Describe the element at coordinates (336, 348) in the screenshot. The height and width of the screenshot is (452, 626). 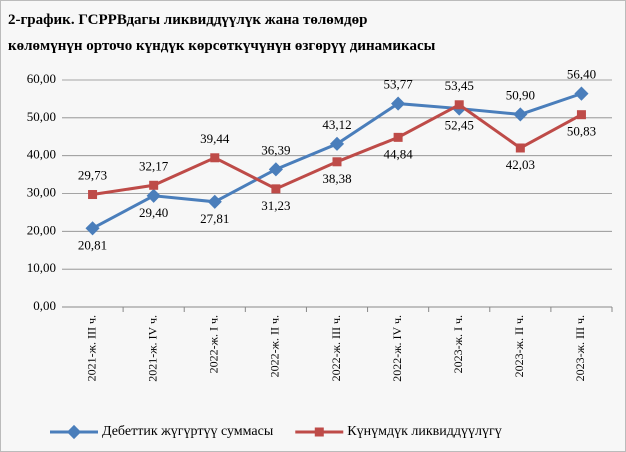
I see `x-tick-label: 2022-ж. III ч.` at that location.